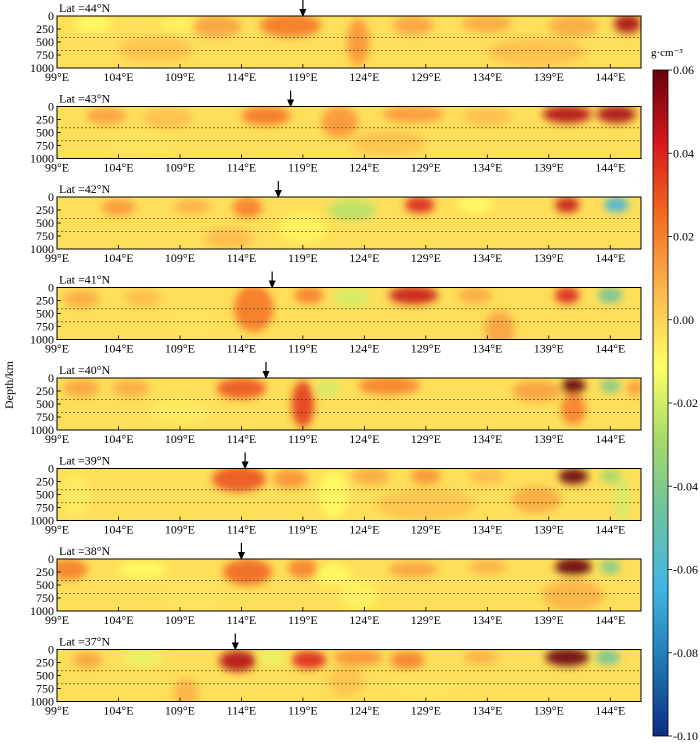  Describe the element at coordinates (683, 70) in the screenshot. I see `colorbar-tick-label: 0.06` at that location.